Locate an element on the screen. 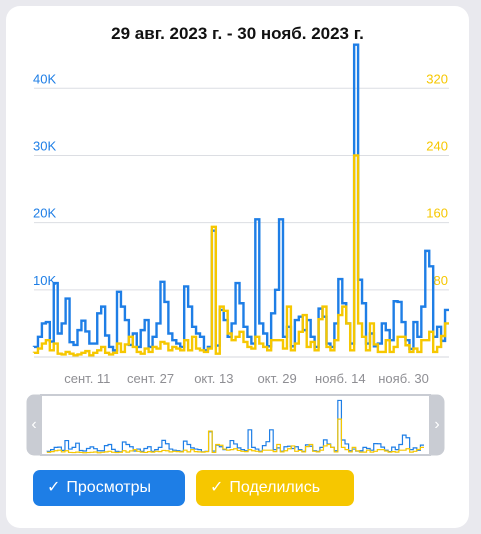 Image resolution: width=481 pixels, height=534 pixels. x-tick-label: нояб. 14 is located at coordinates (340, 378).